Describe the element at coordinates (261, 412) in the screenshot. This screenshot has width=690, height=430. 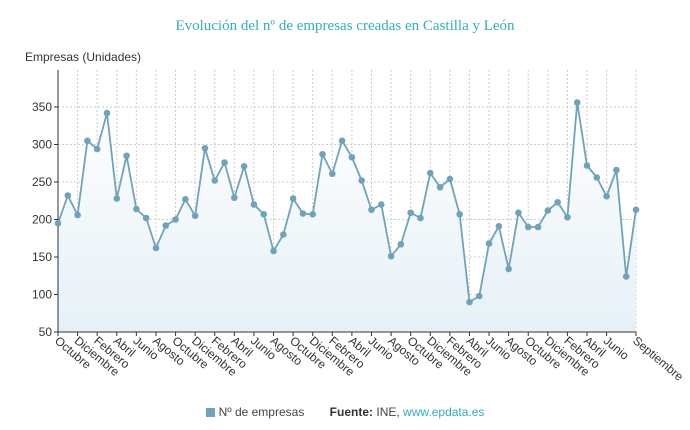
I see `legend-label: Nº de empresas` at that location.